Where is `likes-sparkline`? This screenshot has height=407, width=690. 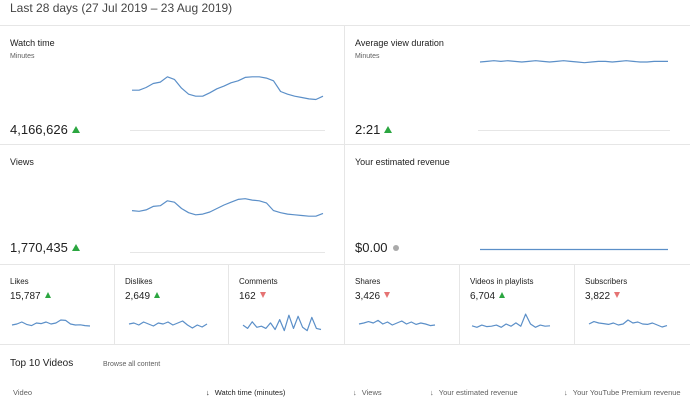
likes-sparkline is located at coordinates (51, 323).